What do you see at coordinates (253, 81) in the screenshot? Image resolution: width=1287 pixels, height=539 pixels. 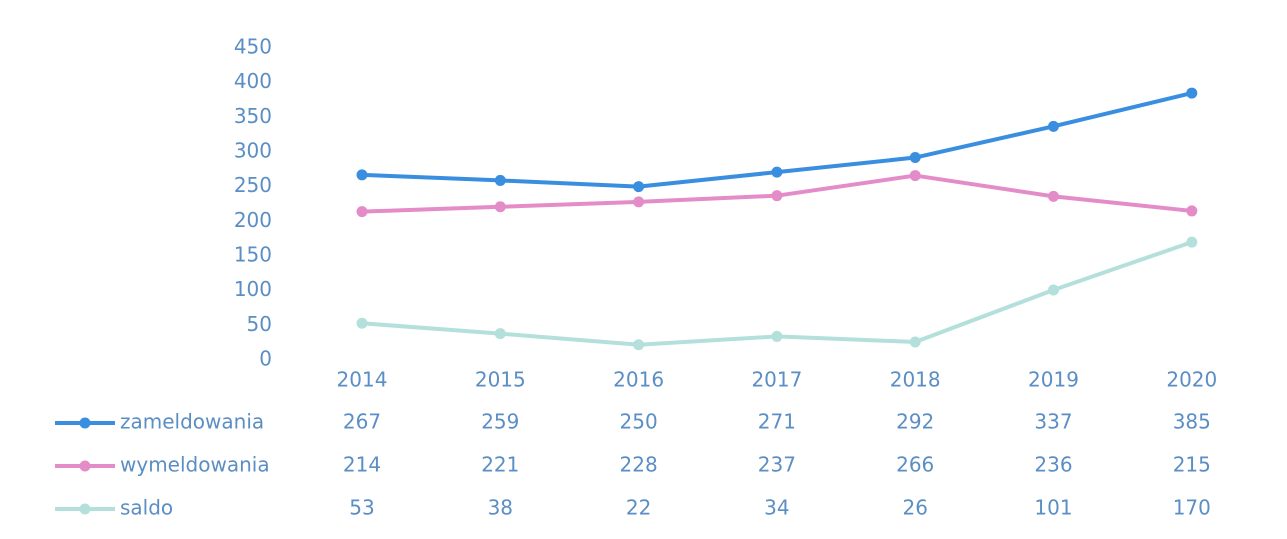 I see `y-tick-label: 400` at bounding box center [253, 81].